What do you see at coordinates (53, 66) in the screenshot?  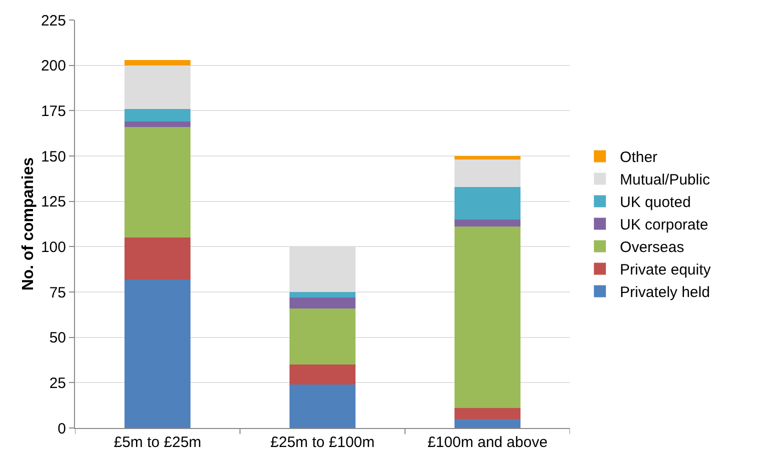 I see `y-tick-label: 200` at bounding box center [53, 66].